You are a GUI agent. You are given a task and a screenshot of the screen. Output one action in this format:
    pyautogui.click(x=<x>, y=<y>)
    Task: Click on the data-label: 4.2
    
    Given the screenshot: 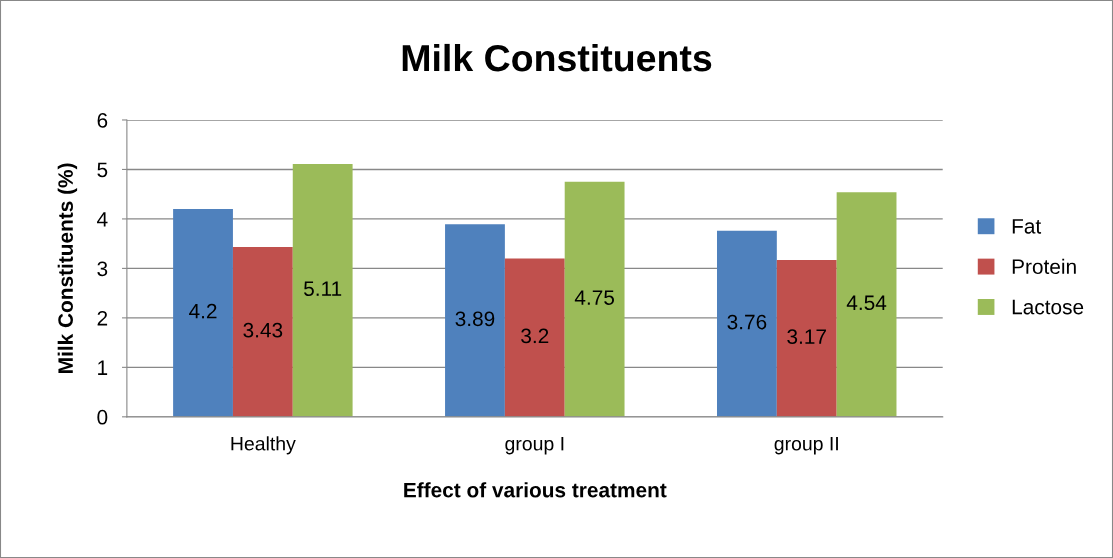 What is the action you would take?
    pyautogui.click(x=203, y=311)
    